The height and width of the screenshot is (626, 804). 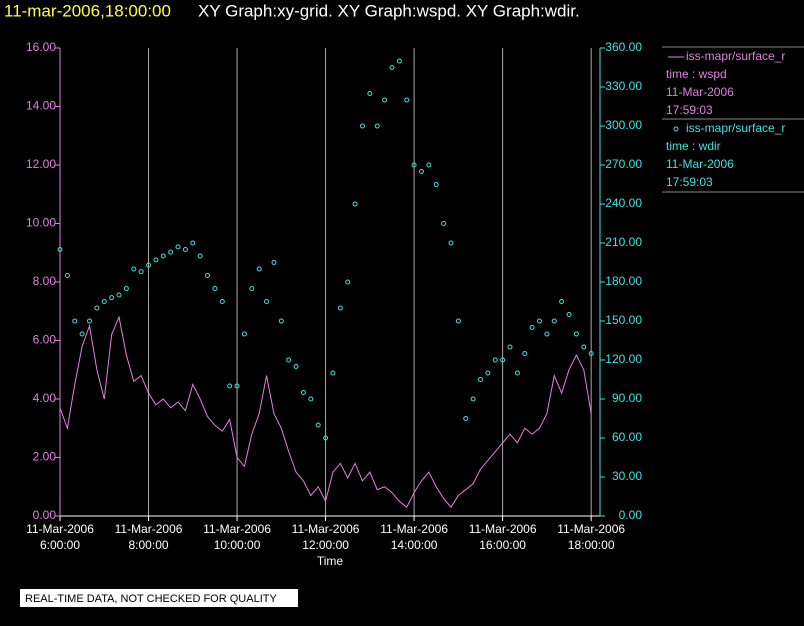 What do you see at coordinates (45, 398) in the screenshot?
I see `y-tick-label: 4.00` at bounding box center [45, 398].